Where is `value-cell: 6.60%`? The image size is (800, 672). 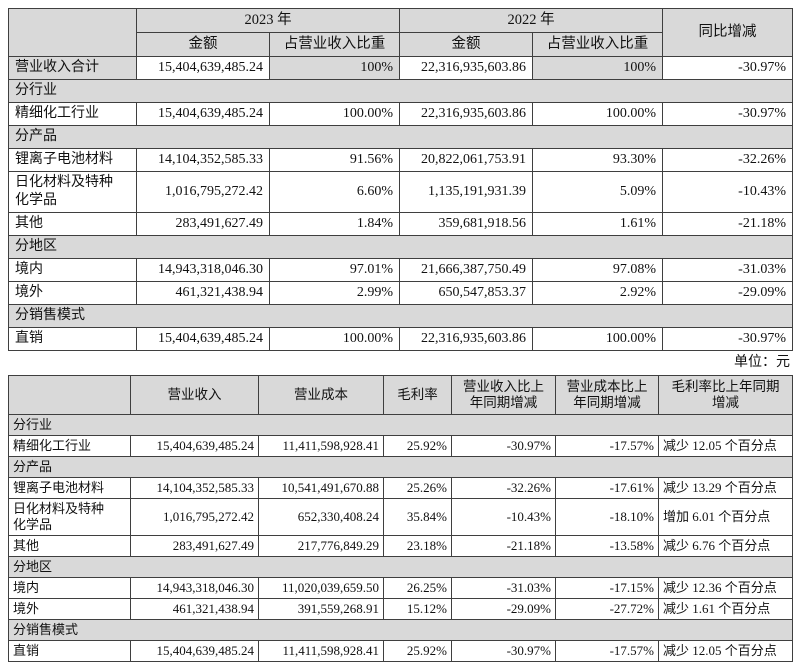 value-cell: 6.60% is located at coordinates (334, 192).